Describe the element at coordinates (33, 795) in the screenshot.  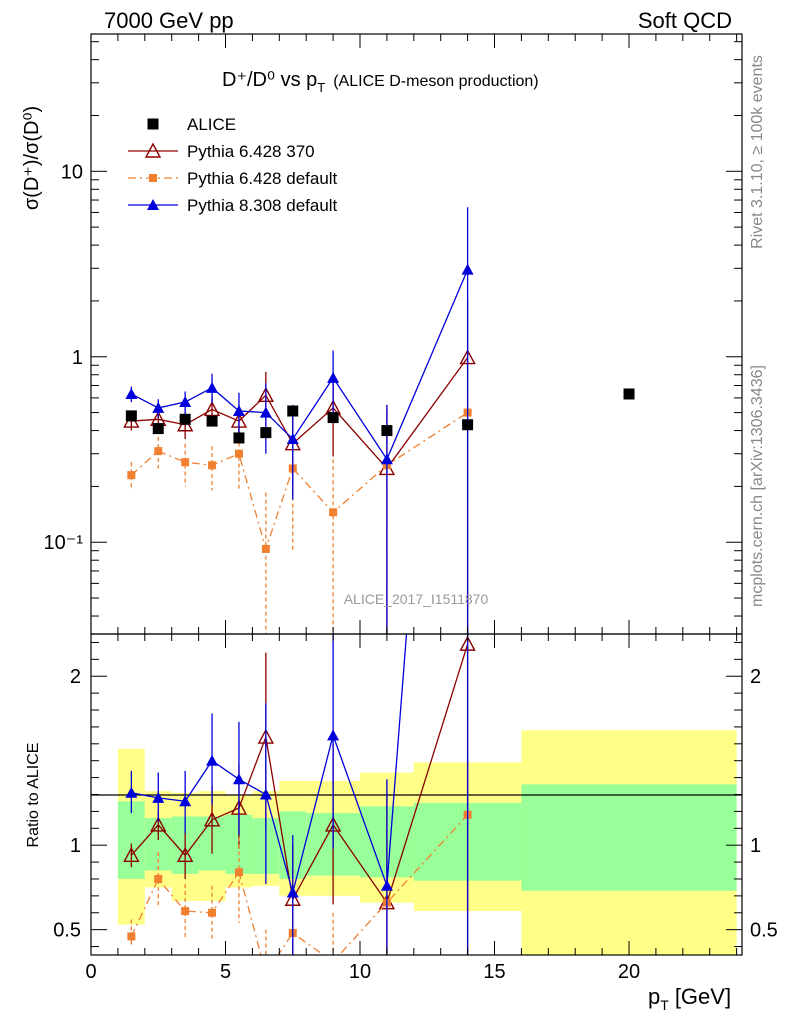
I see `y-axis-label-ratio: Ratio to ALICE` at that location.